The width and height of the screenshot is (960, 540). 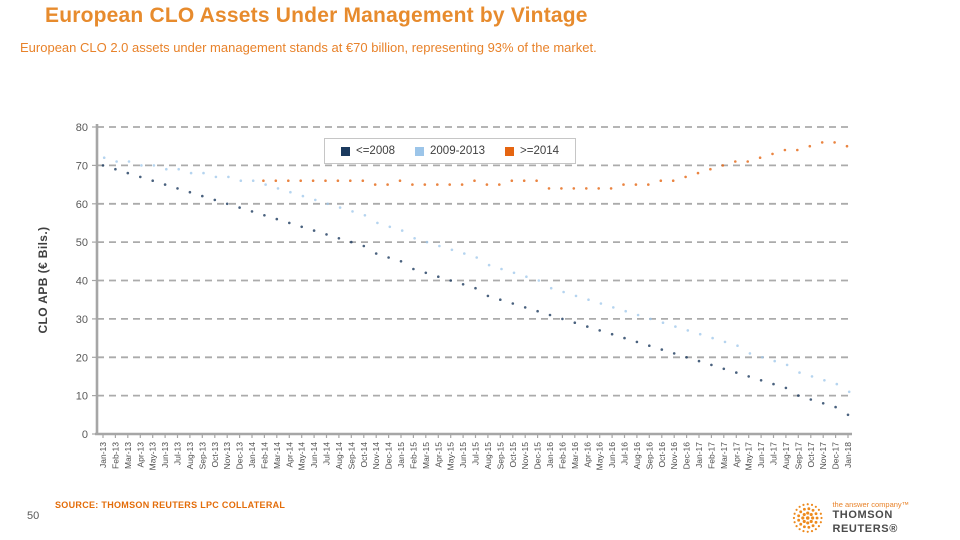 I want to click on svg-text: Apr-15, so click(x=438, y=455).